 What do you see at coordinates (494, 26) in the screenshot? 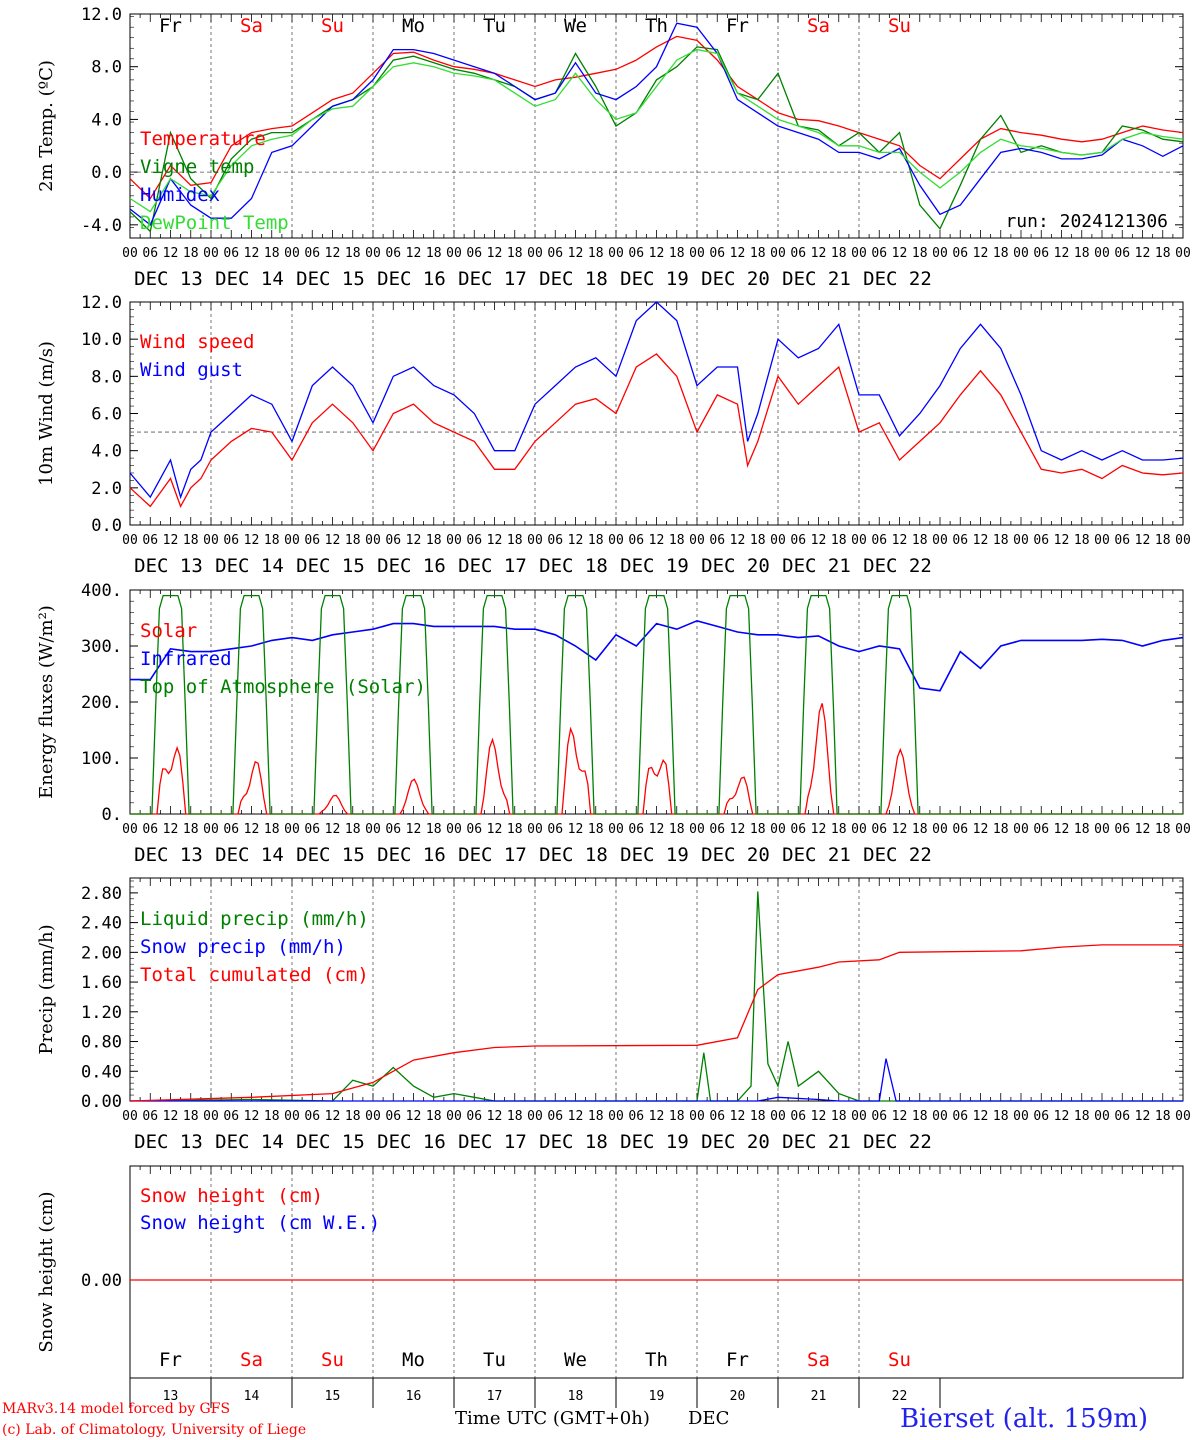
I see `day-name: Tu` at bounding box center [494, 26].